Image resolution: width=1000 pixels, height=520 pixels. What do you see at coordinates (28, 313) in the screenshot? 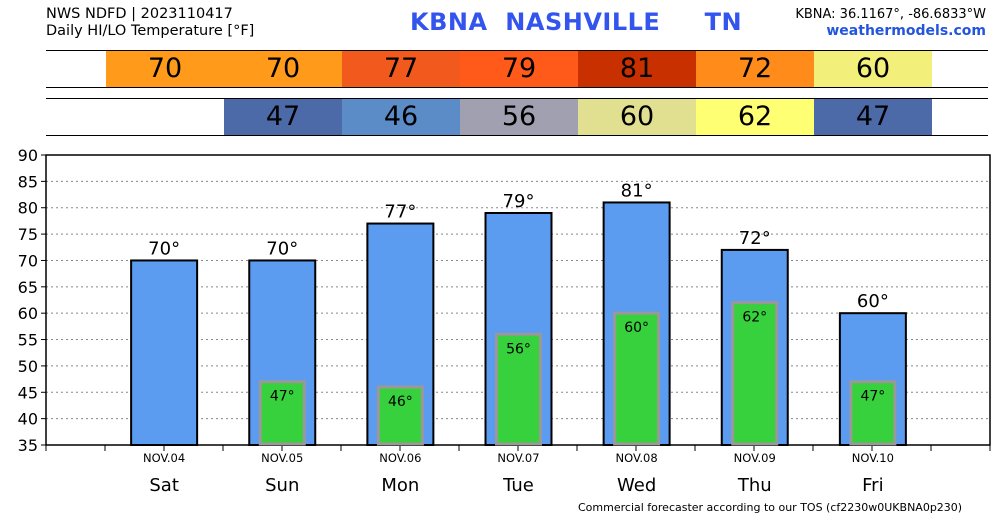
I see `y-tick-label: 60` at bounding box center [28, 313].